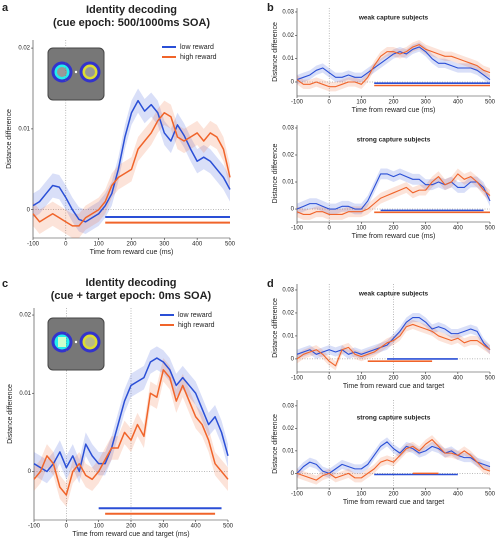  Describe the element at coordinates (393, 502) in the screenshot. I see `x-axis-label: Time from reward cue and target` at that location.